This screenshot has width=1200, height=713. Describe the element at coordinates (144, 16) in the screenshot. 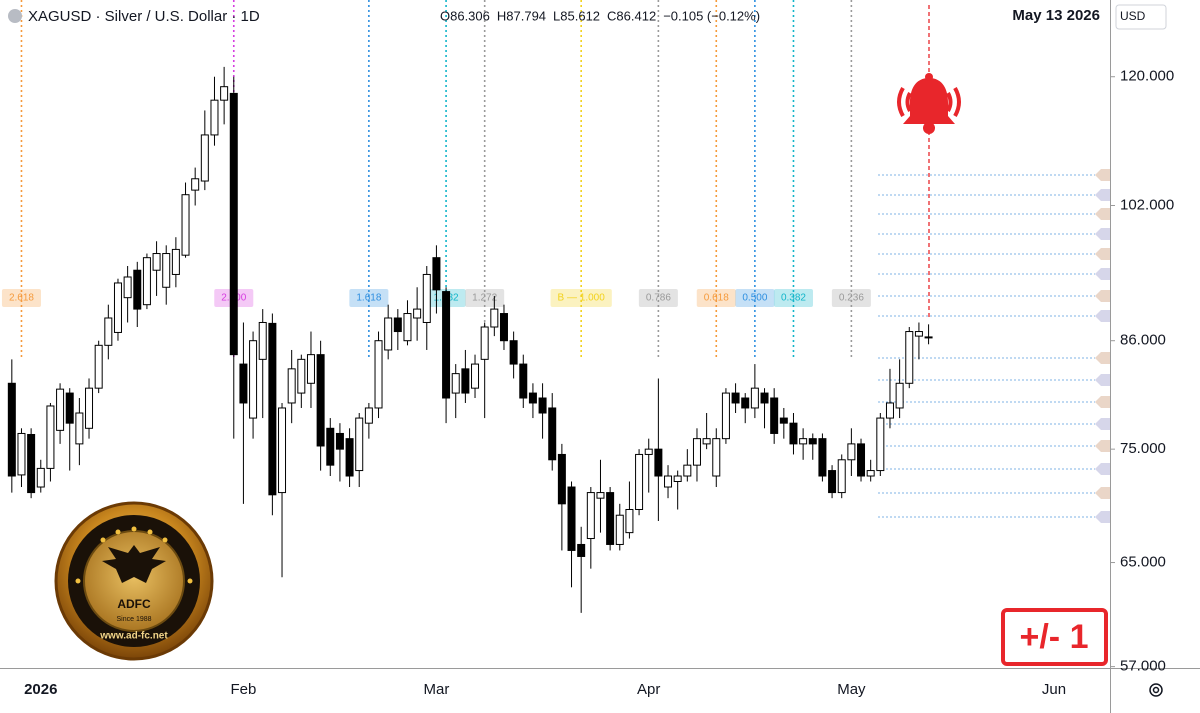

I see `symbol-title: XAGUSD · Silver / U.S. Dollar · 1D` at that location.